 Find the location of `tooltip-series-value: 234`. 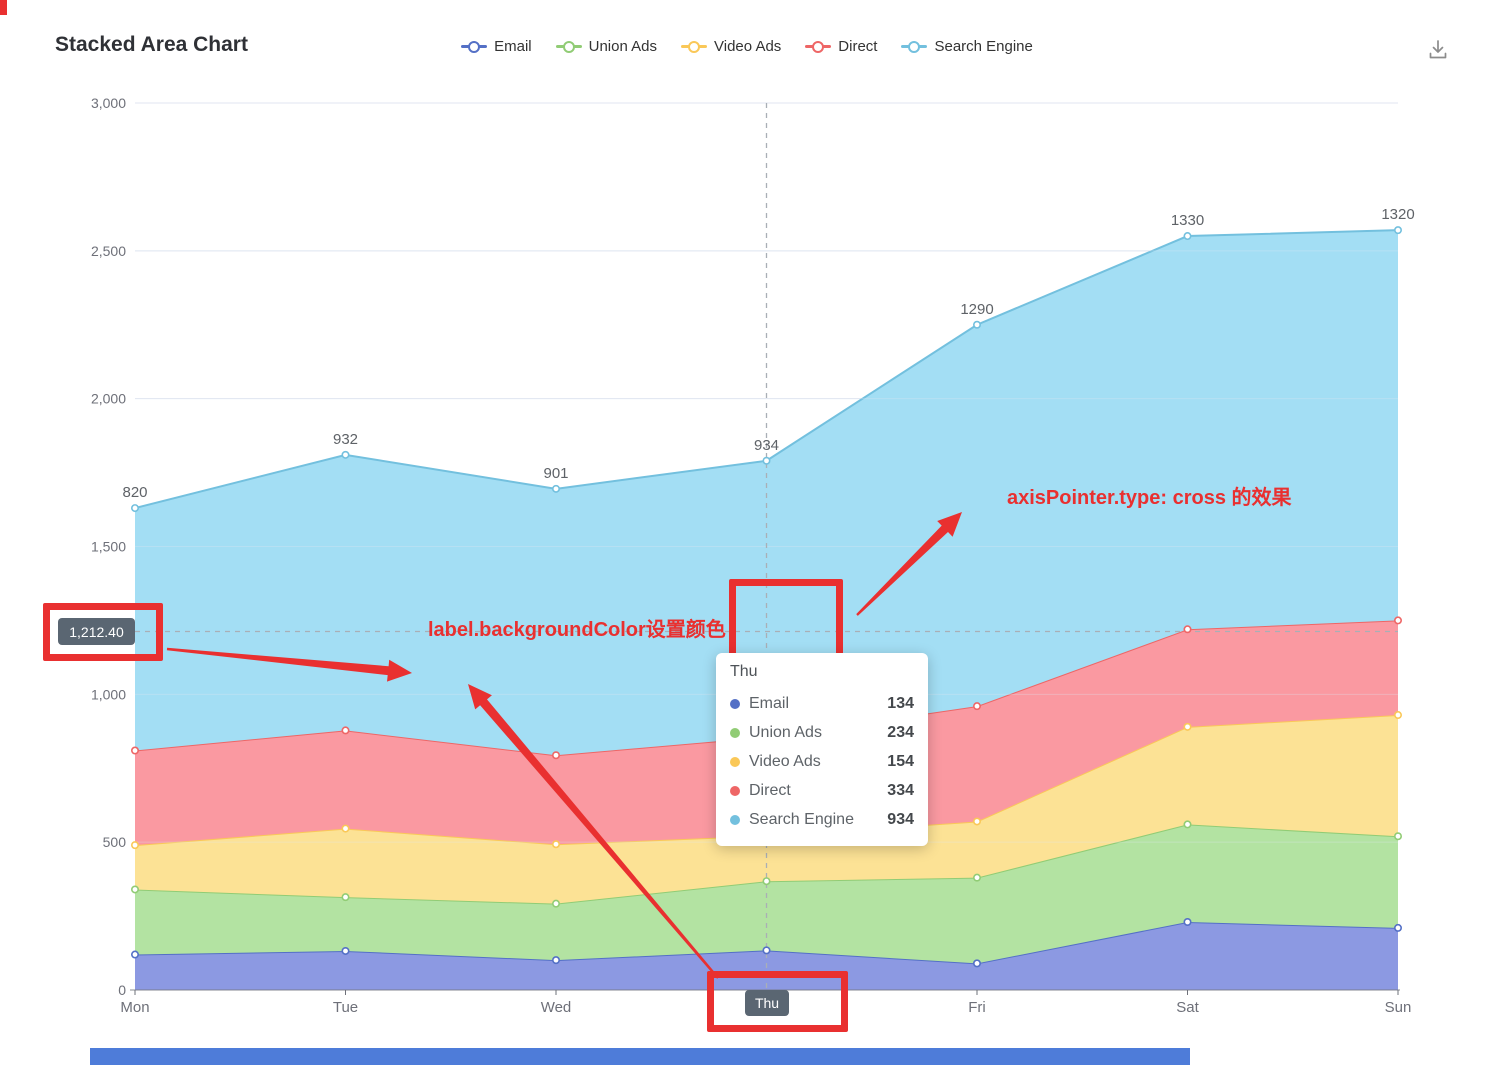

tooltip-series-value: 234 is located at coordinates (900, 732).